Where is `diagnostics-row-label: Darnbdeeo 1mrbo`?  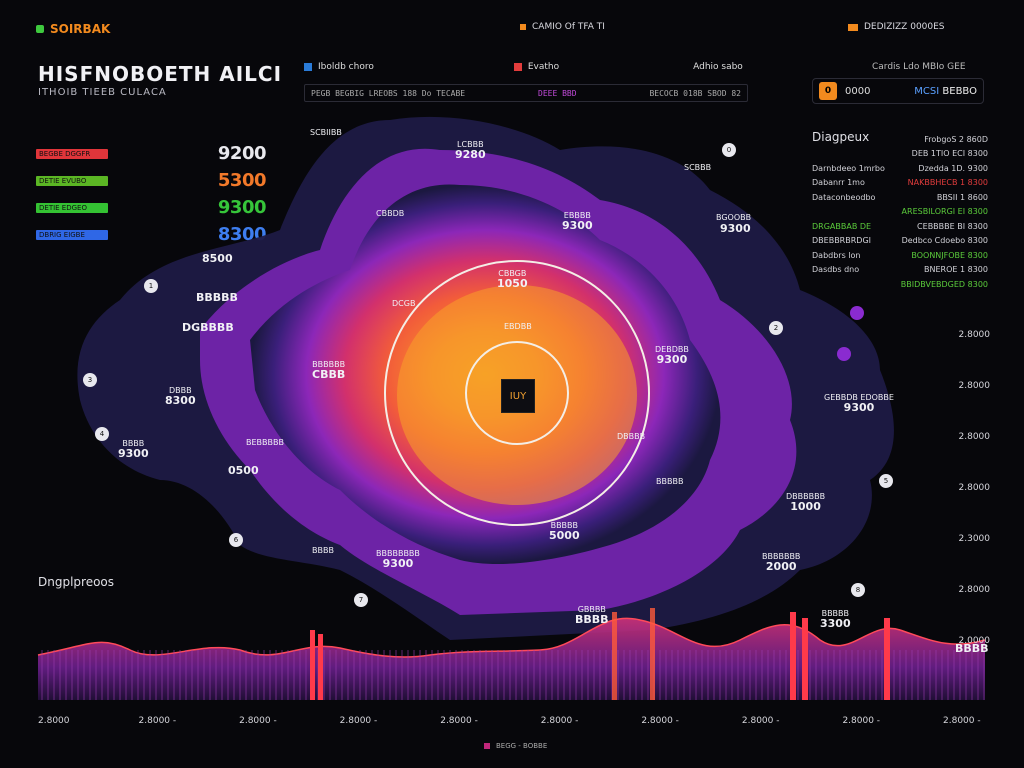 diagnostics-row-label: Darnbdeeo 1mrbo is located at coordinates (848, 168).